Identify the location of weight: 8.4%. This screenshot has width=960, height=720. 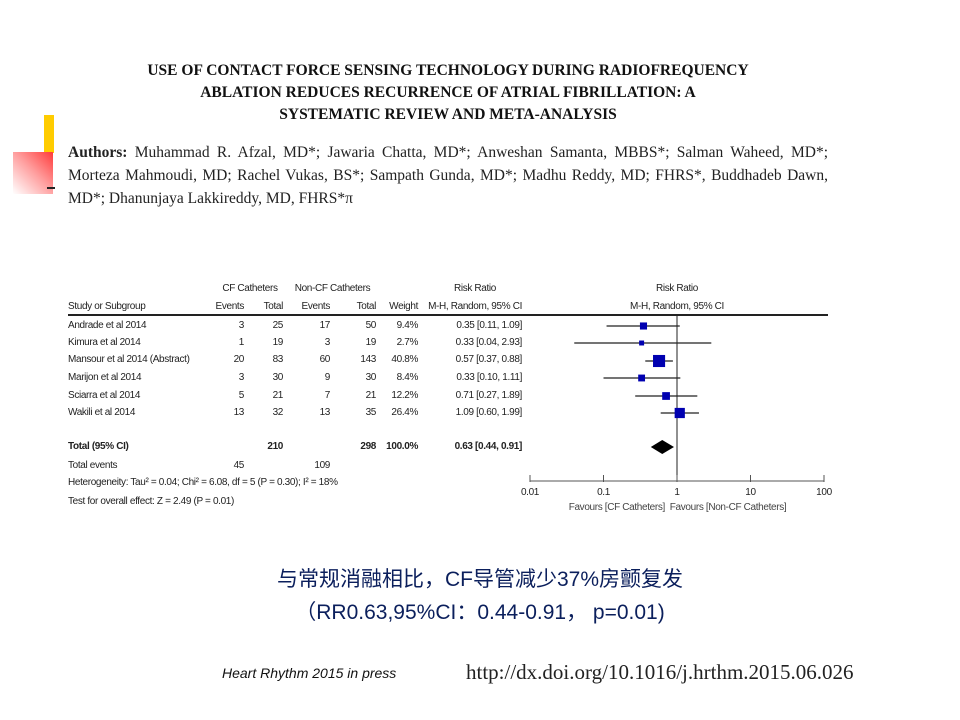
(407, 377).